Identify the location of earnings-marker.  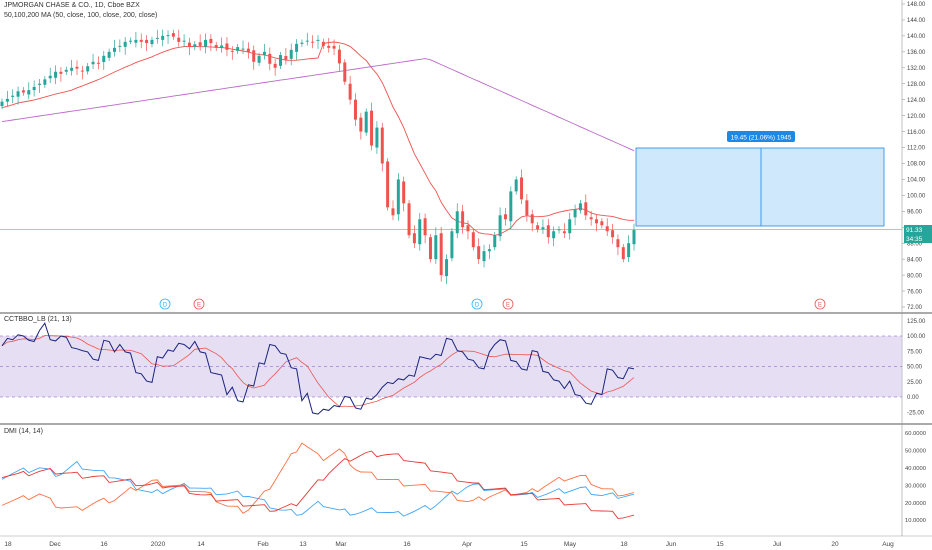
(508, 304).